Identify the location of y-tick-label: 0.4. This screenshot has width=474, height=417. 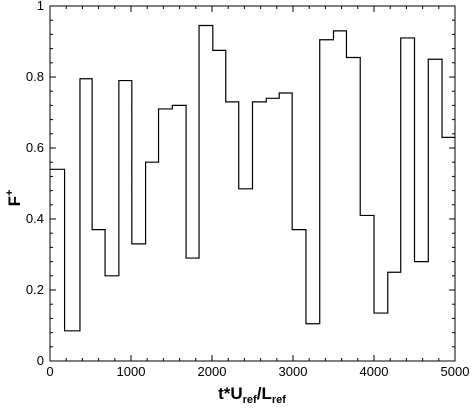
(35, 218).